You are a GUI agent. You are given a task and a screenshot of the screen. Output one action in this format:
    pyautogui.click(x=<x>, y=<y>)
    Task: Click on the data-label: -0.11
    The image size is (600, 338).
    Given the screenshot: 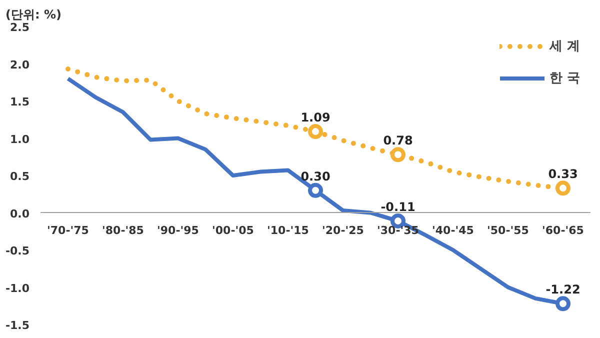 What is the action you would take?
    pyautogui.click(x=398, y=207)
    